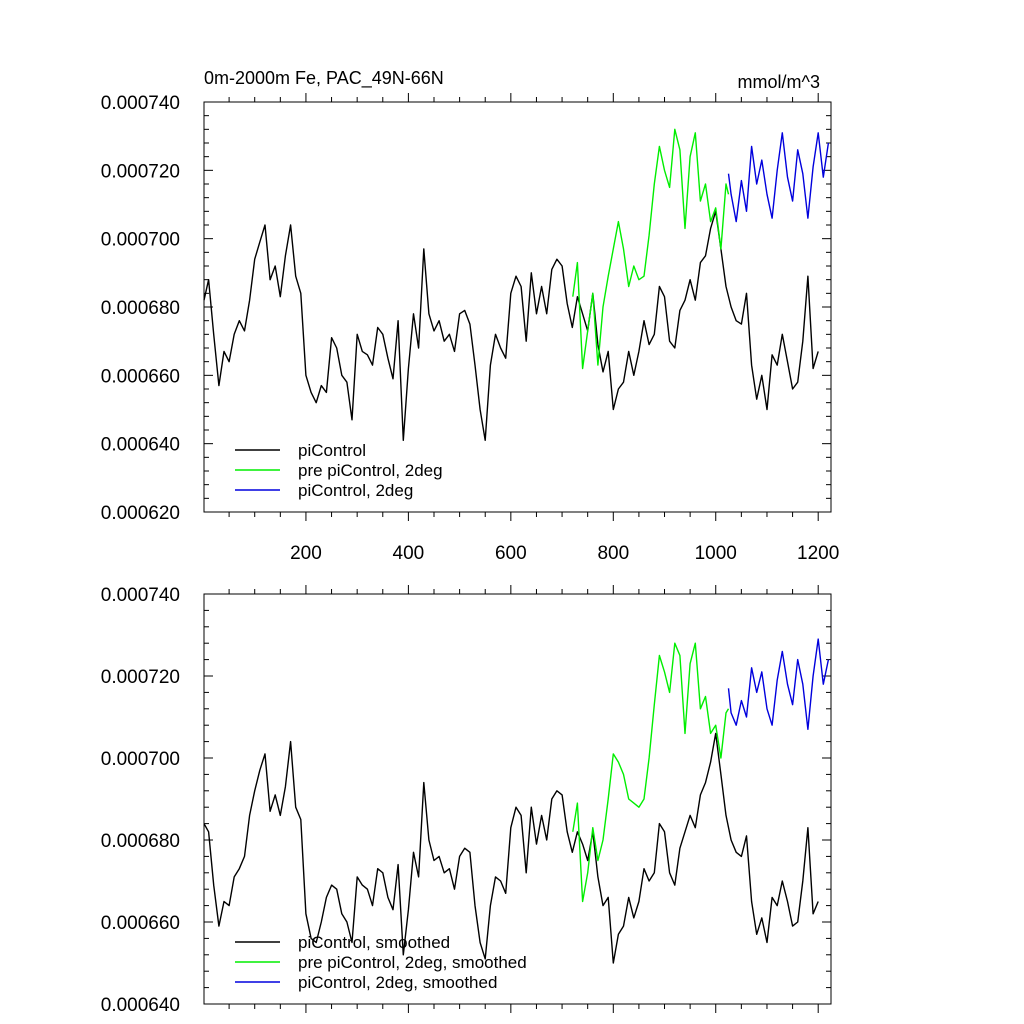 The width and height of the screenshot is (1024, 1024). I want to click on top-units: mmol/m^3, so click(779, 82).